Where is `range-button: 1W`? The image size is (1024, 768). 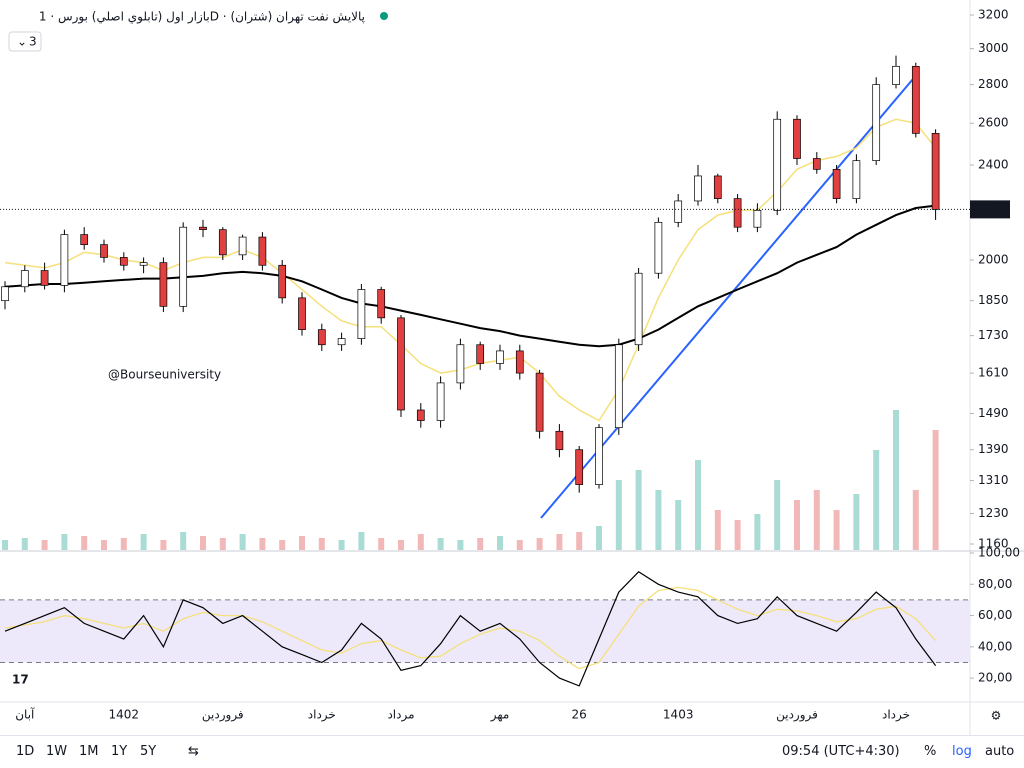 range-button: 1W is located at coordinates (57, 751).